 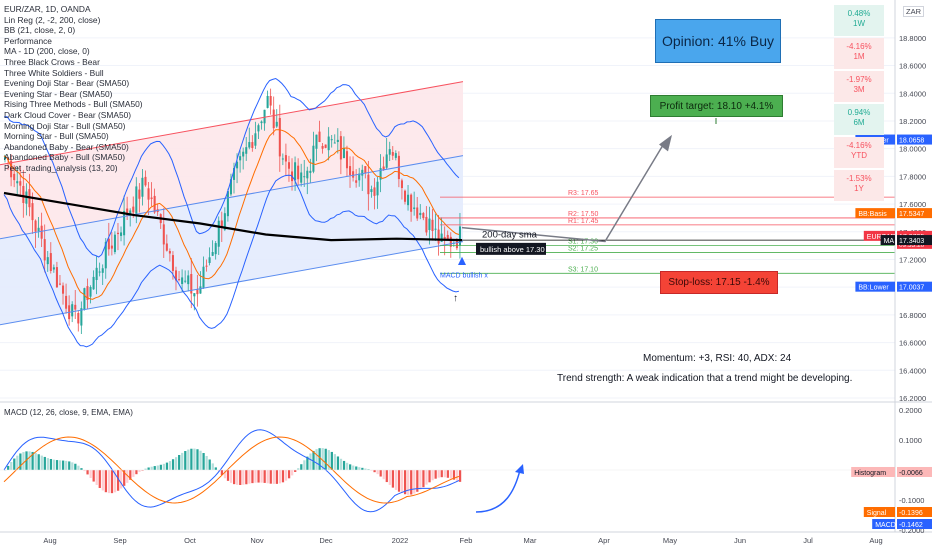 What do you see at coordinates (859, 112) in the screenshot?
I see `performance-value: 0.94%` at bounding box center [859, 112].